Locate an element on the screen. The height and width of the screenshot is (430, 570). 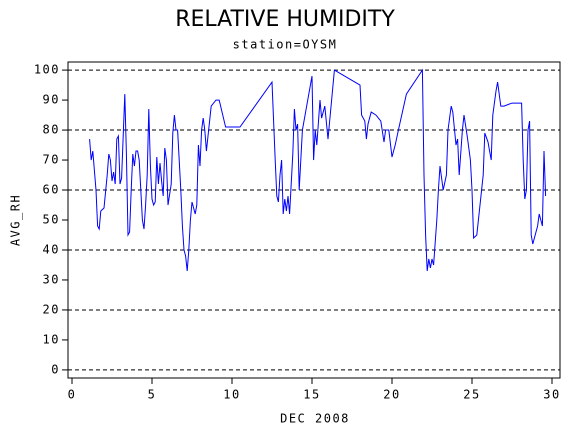
y-tick-label: 10 is located at coordinates (51, 339).